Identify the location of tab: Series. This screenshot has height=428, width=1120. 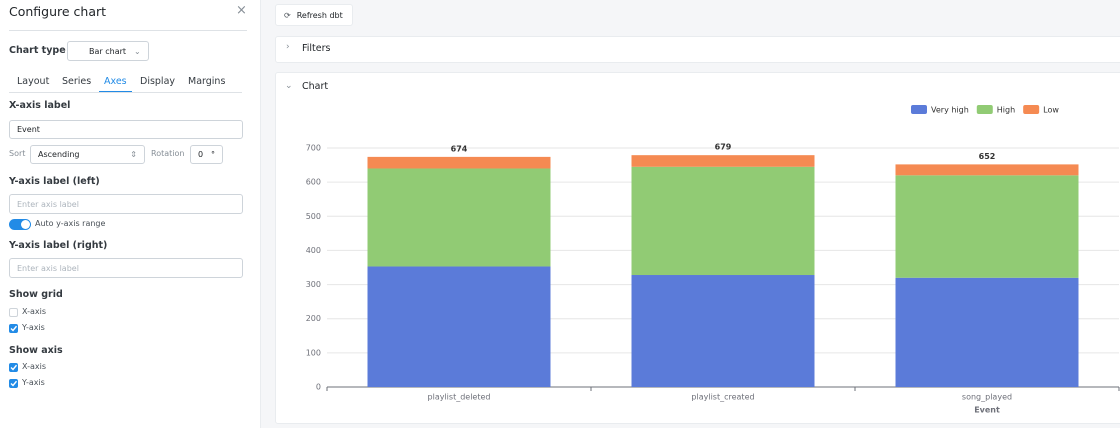
(77, 81).